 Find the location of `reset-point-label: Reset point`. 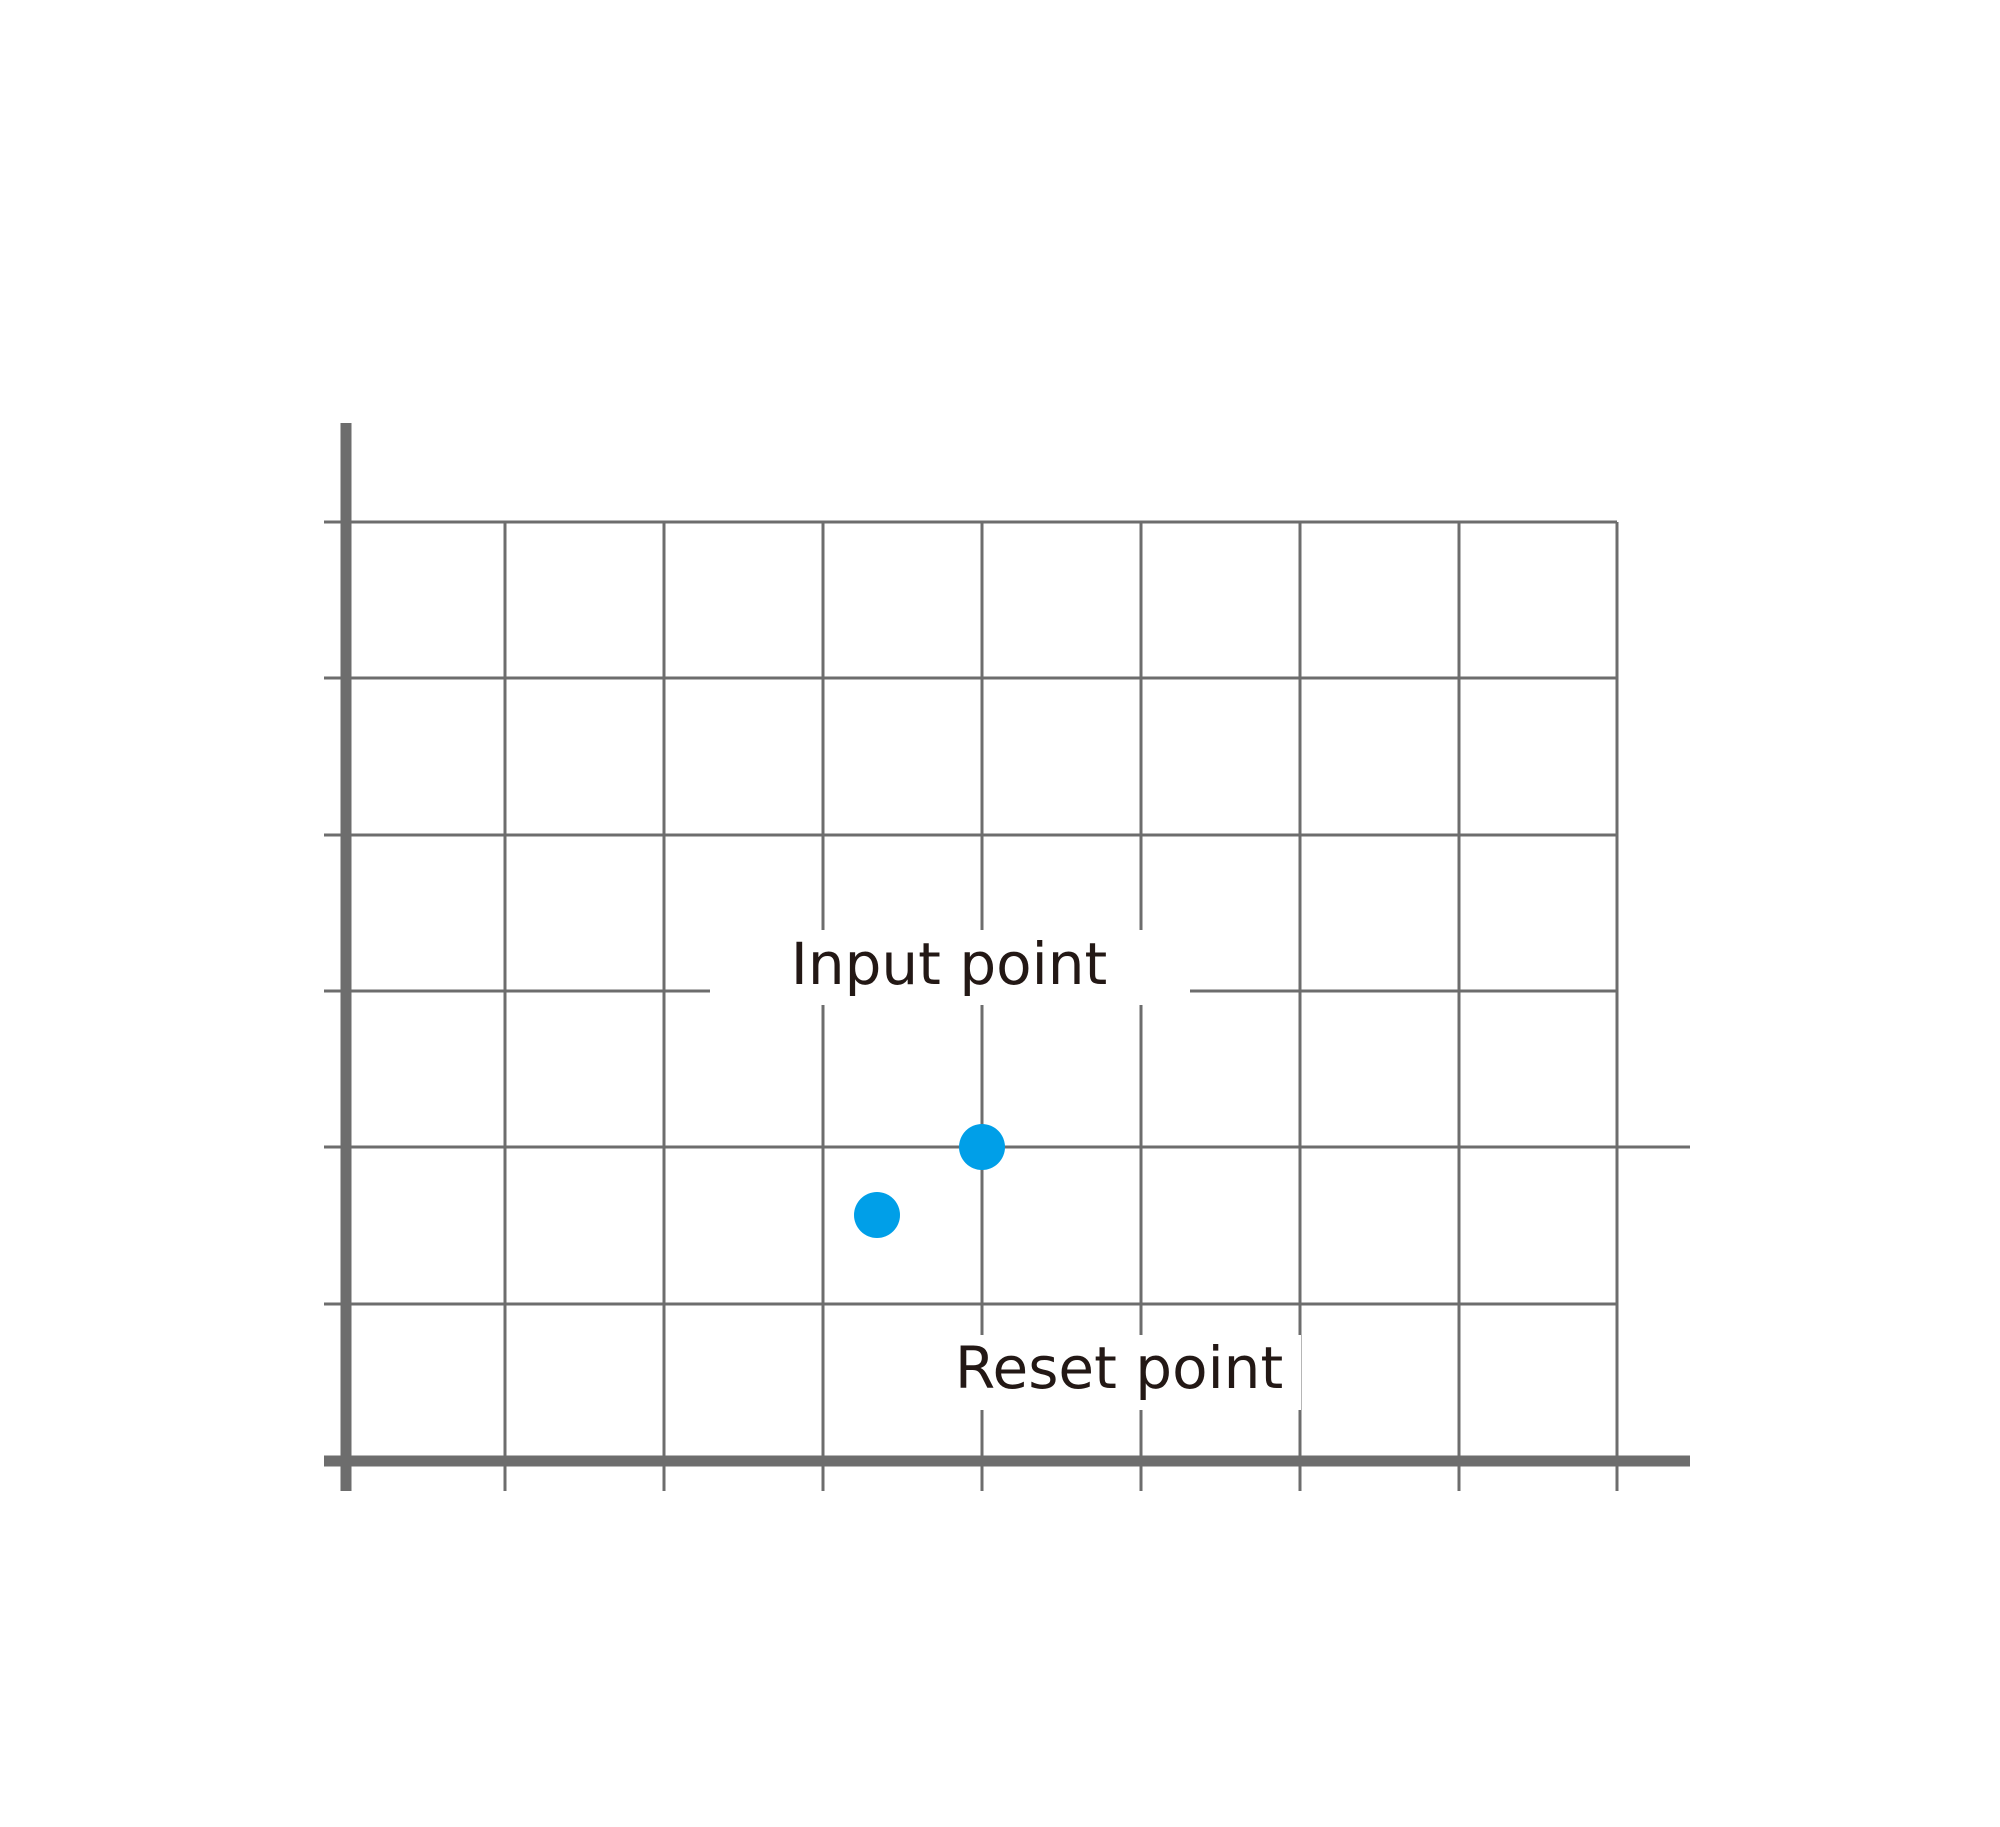

reset-point-label: Reset point is located at coordinates (1119, 1368).